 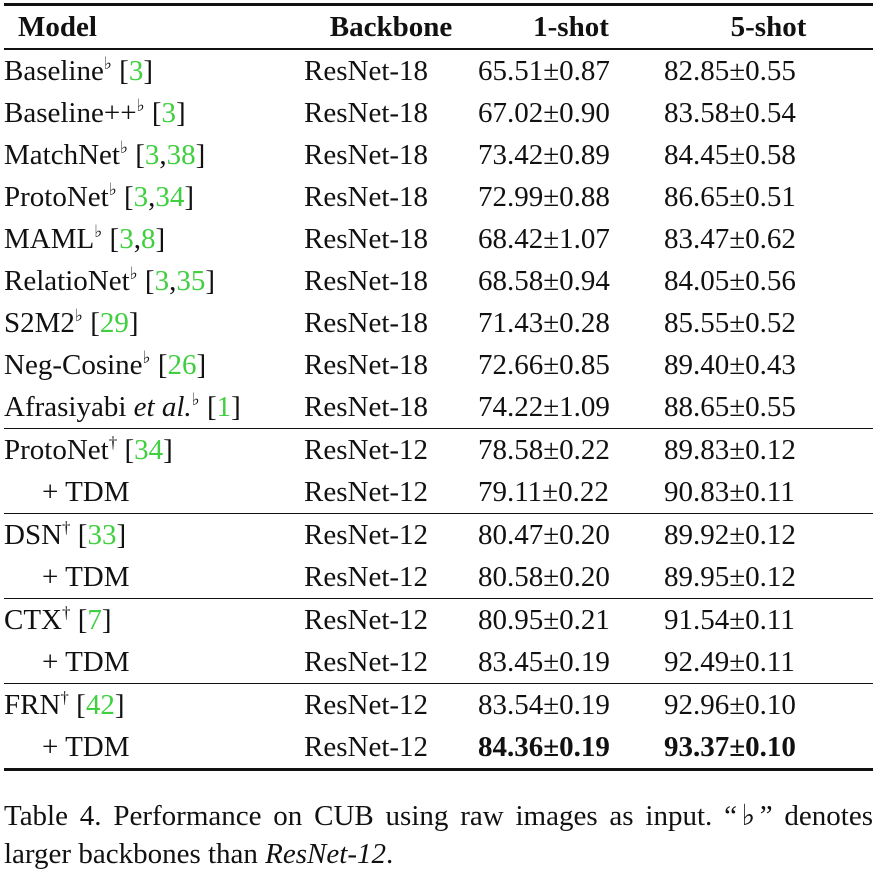 I want to click on five-shot-cell: 85.55±0.52, so click(x=730, y=322).